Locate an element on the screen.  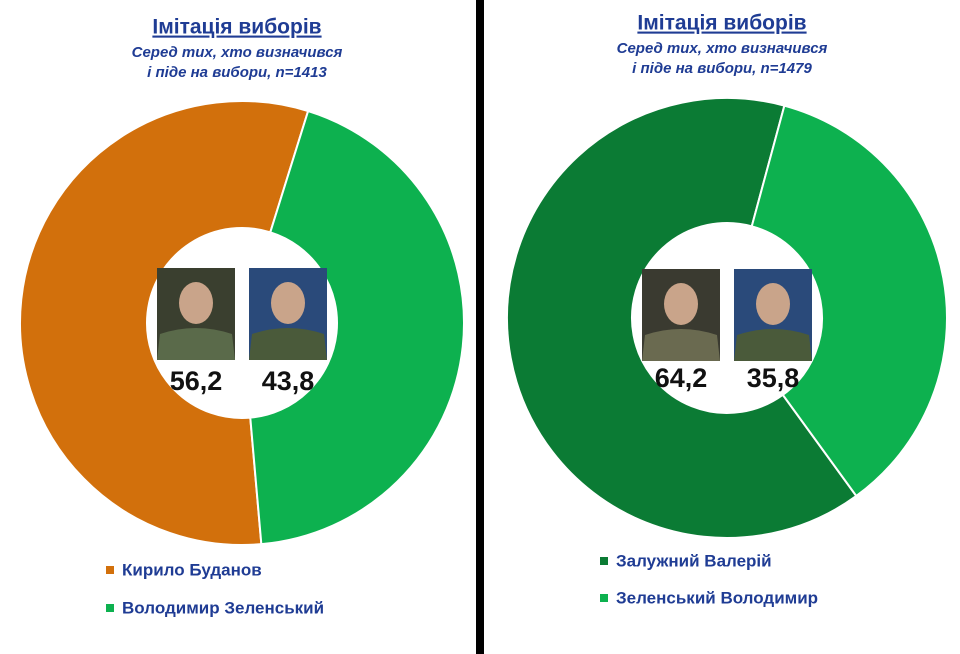
value-label: 35,8 is located at coordinates (773, 378).